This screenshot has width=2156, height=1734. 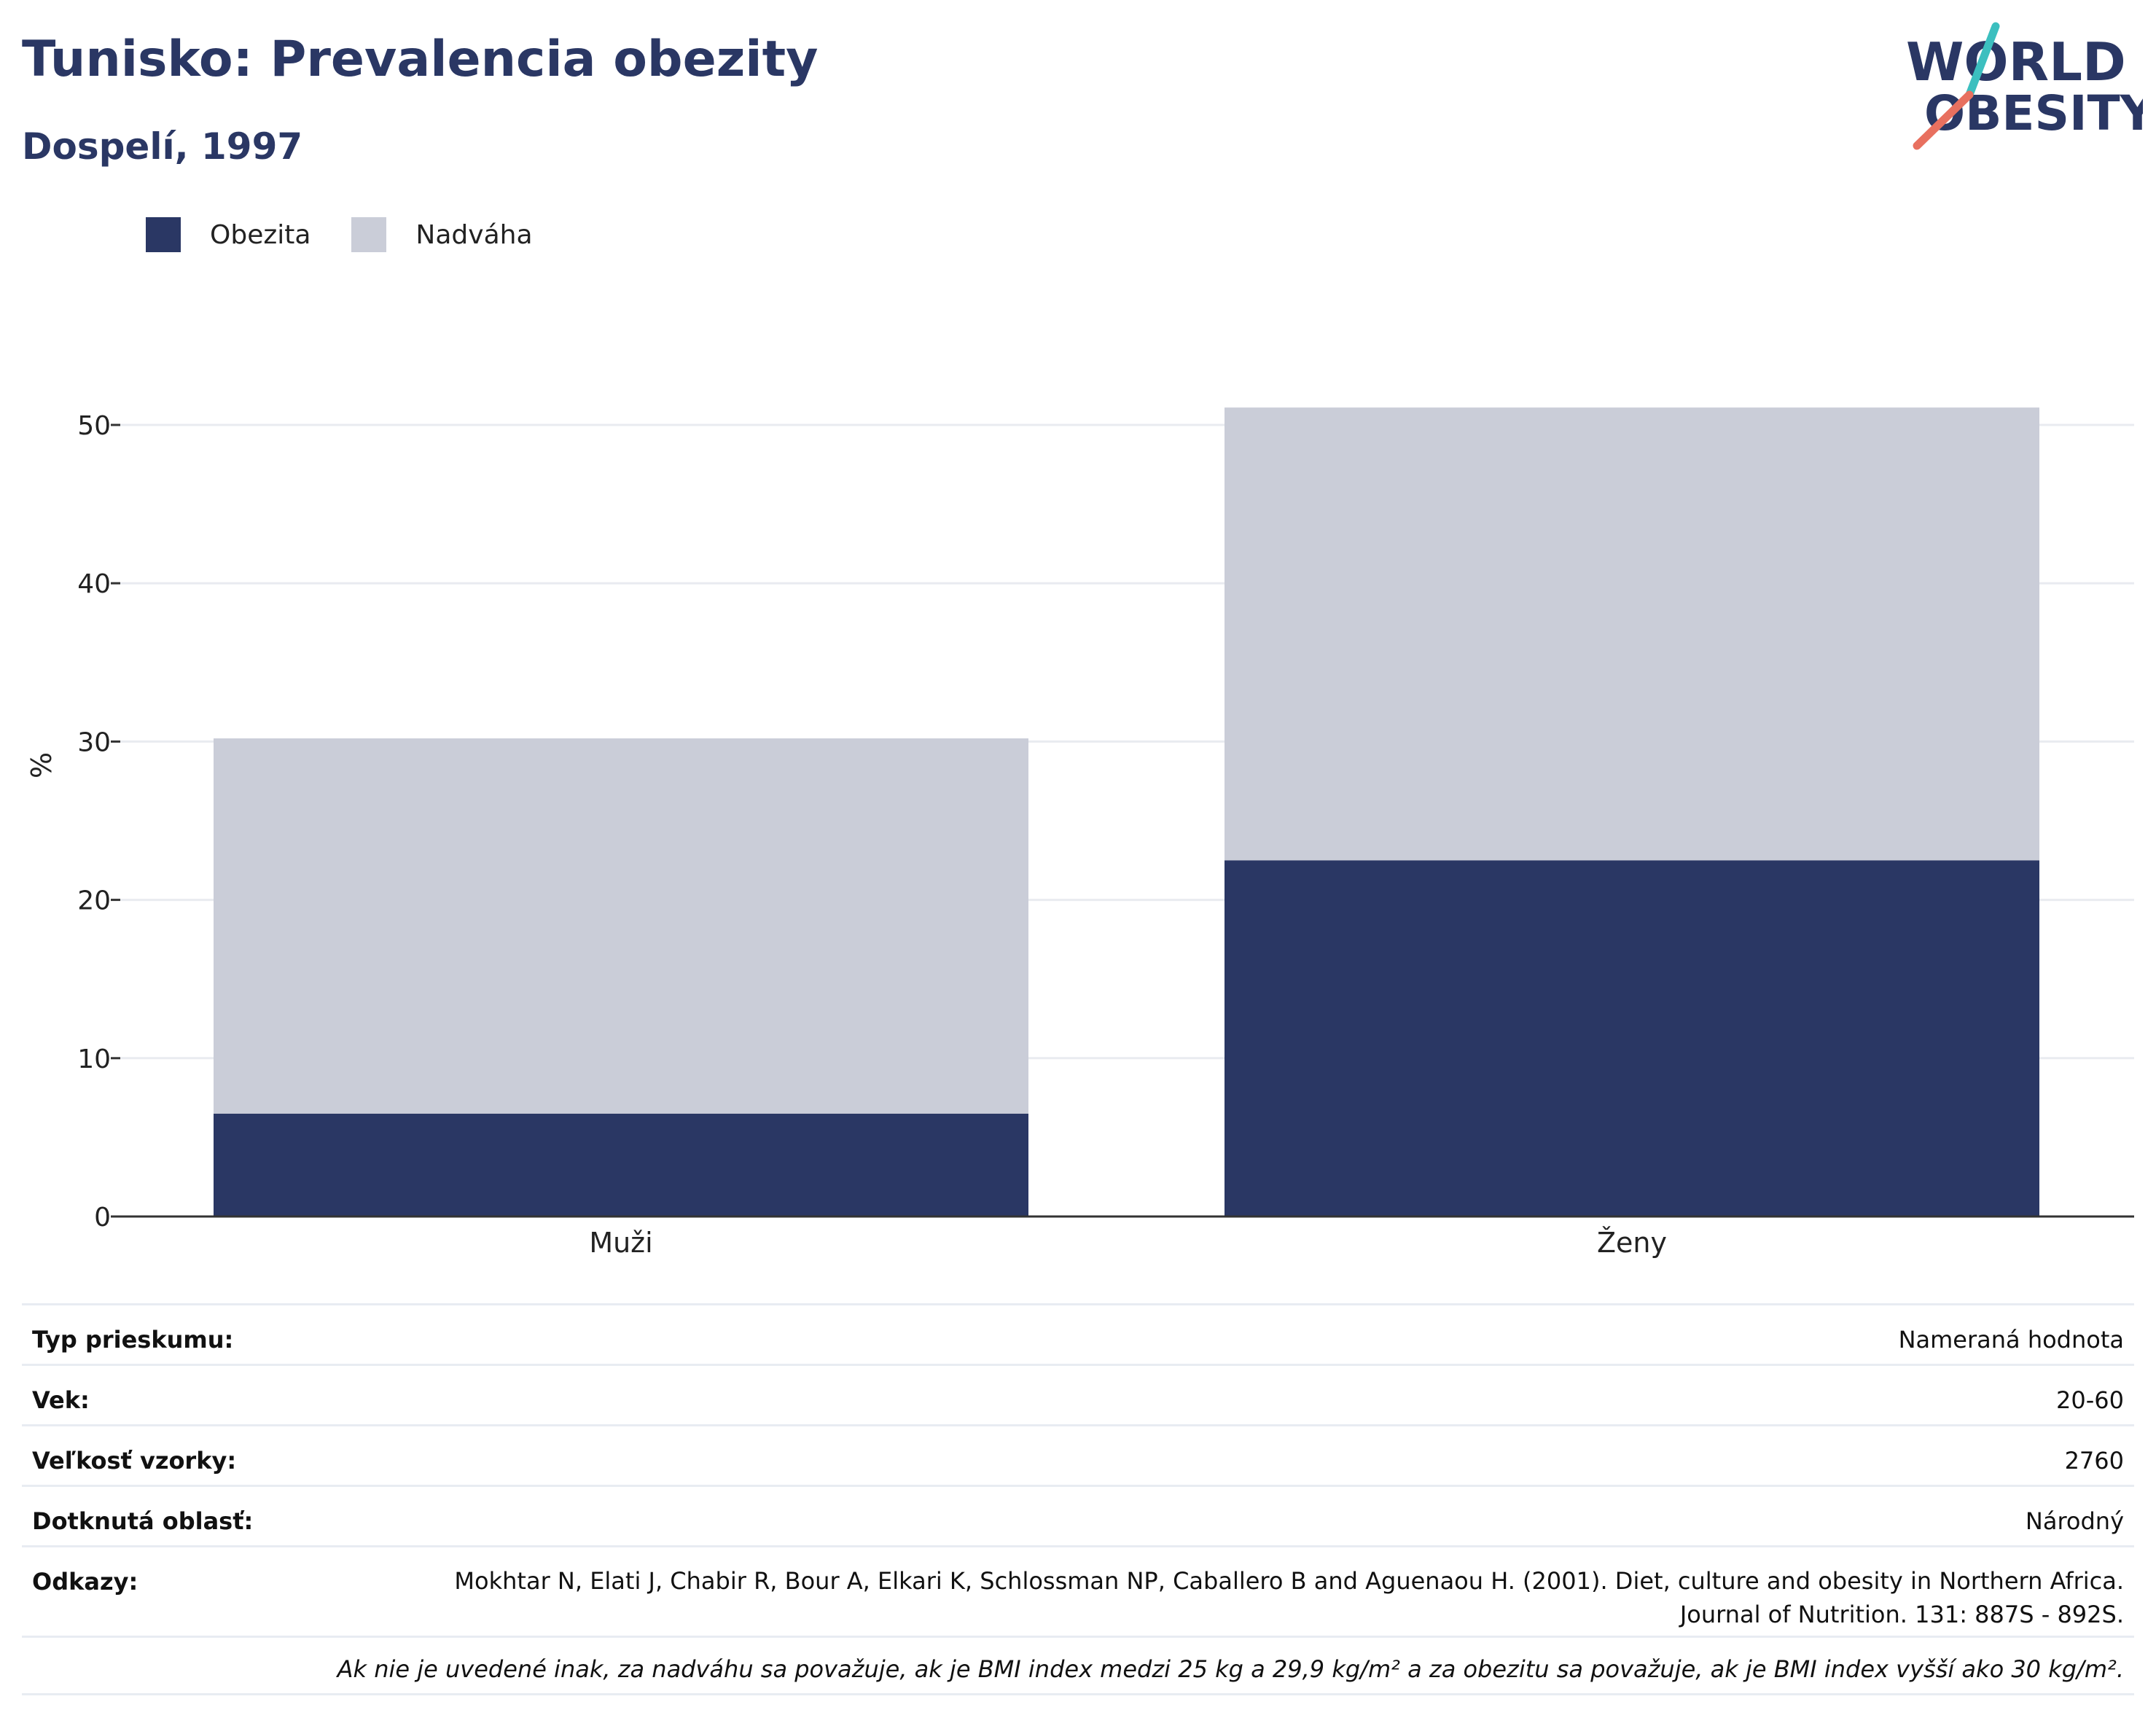 I want to click on legend-swatch-obezita, so click(x=163, y=234).